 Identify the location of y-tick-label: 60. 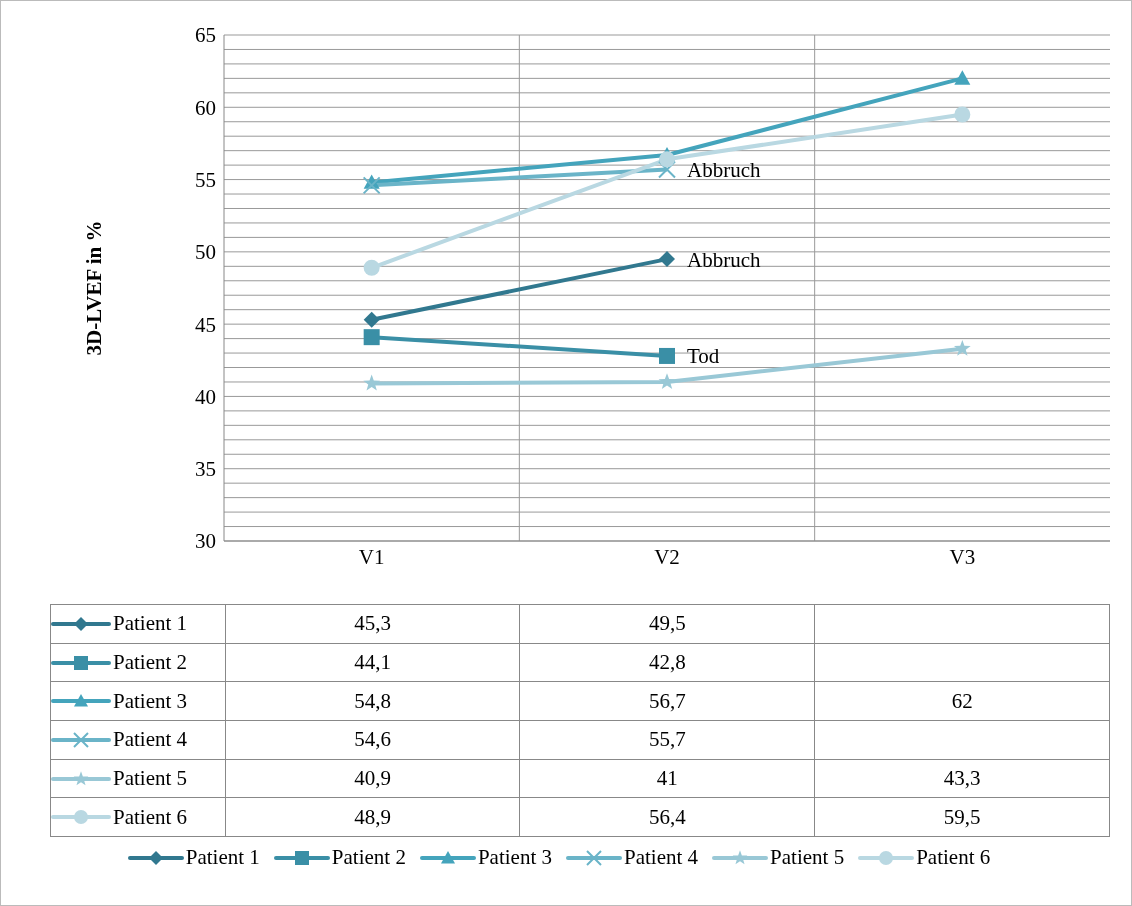
(205, 107).